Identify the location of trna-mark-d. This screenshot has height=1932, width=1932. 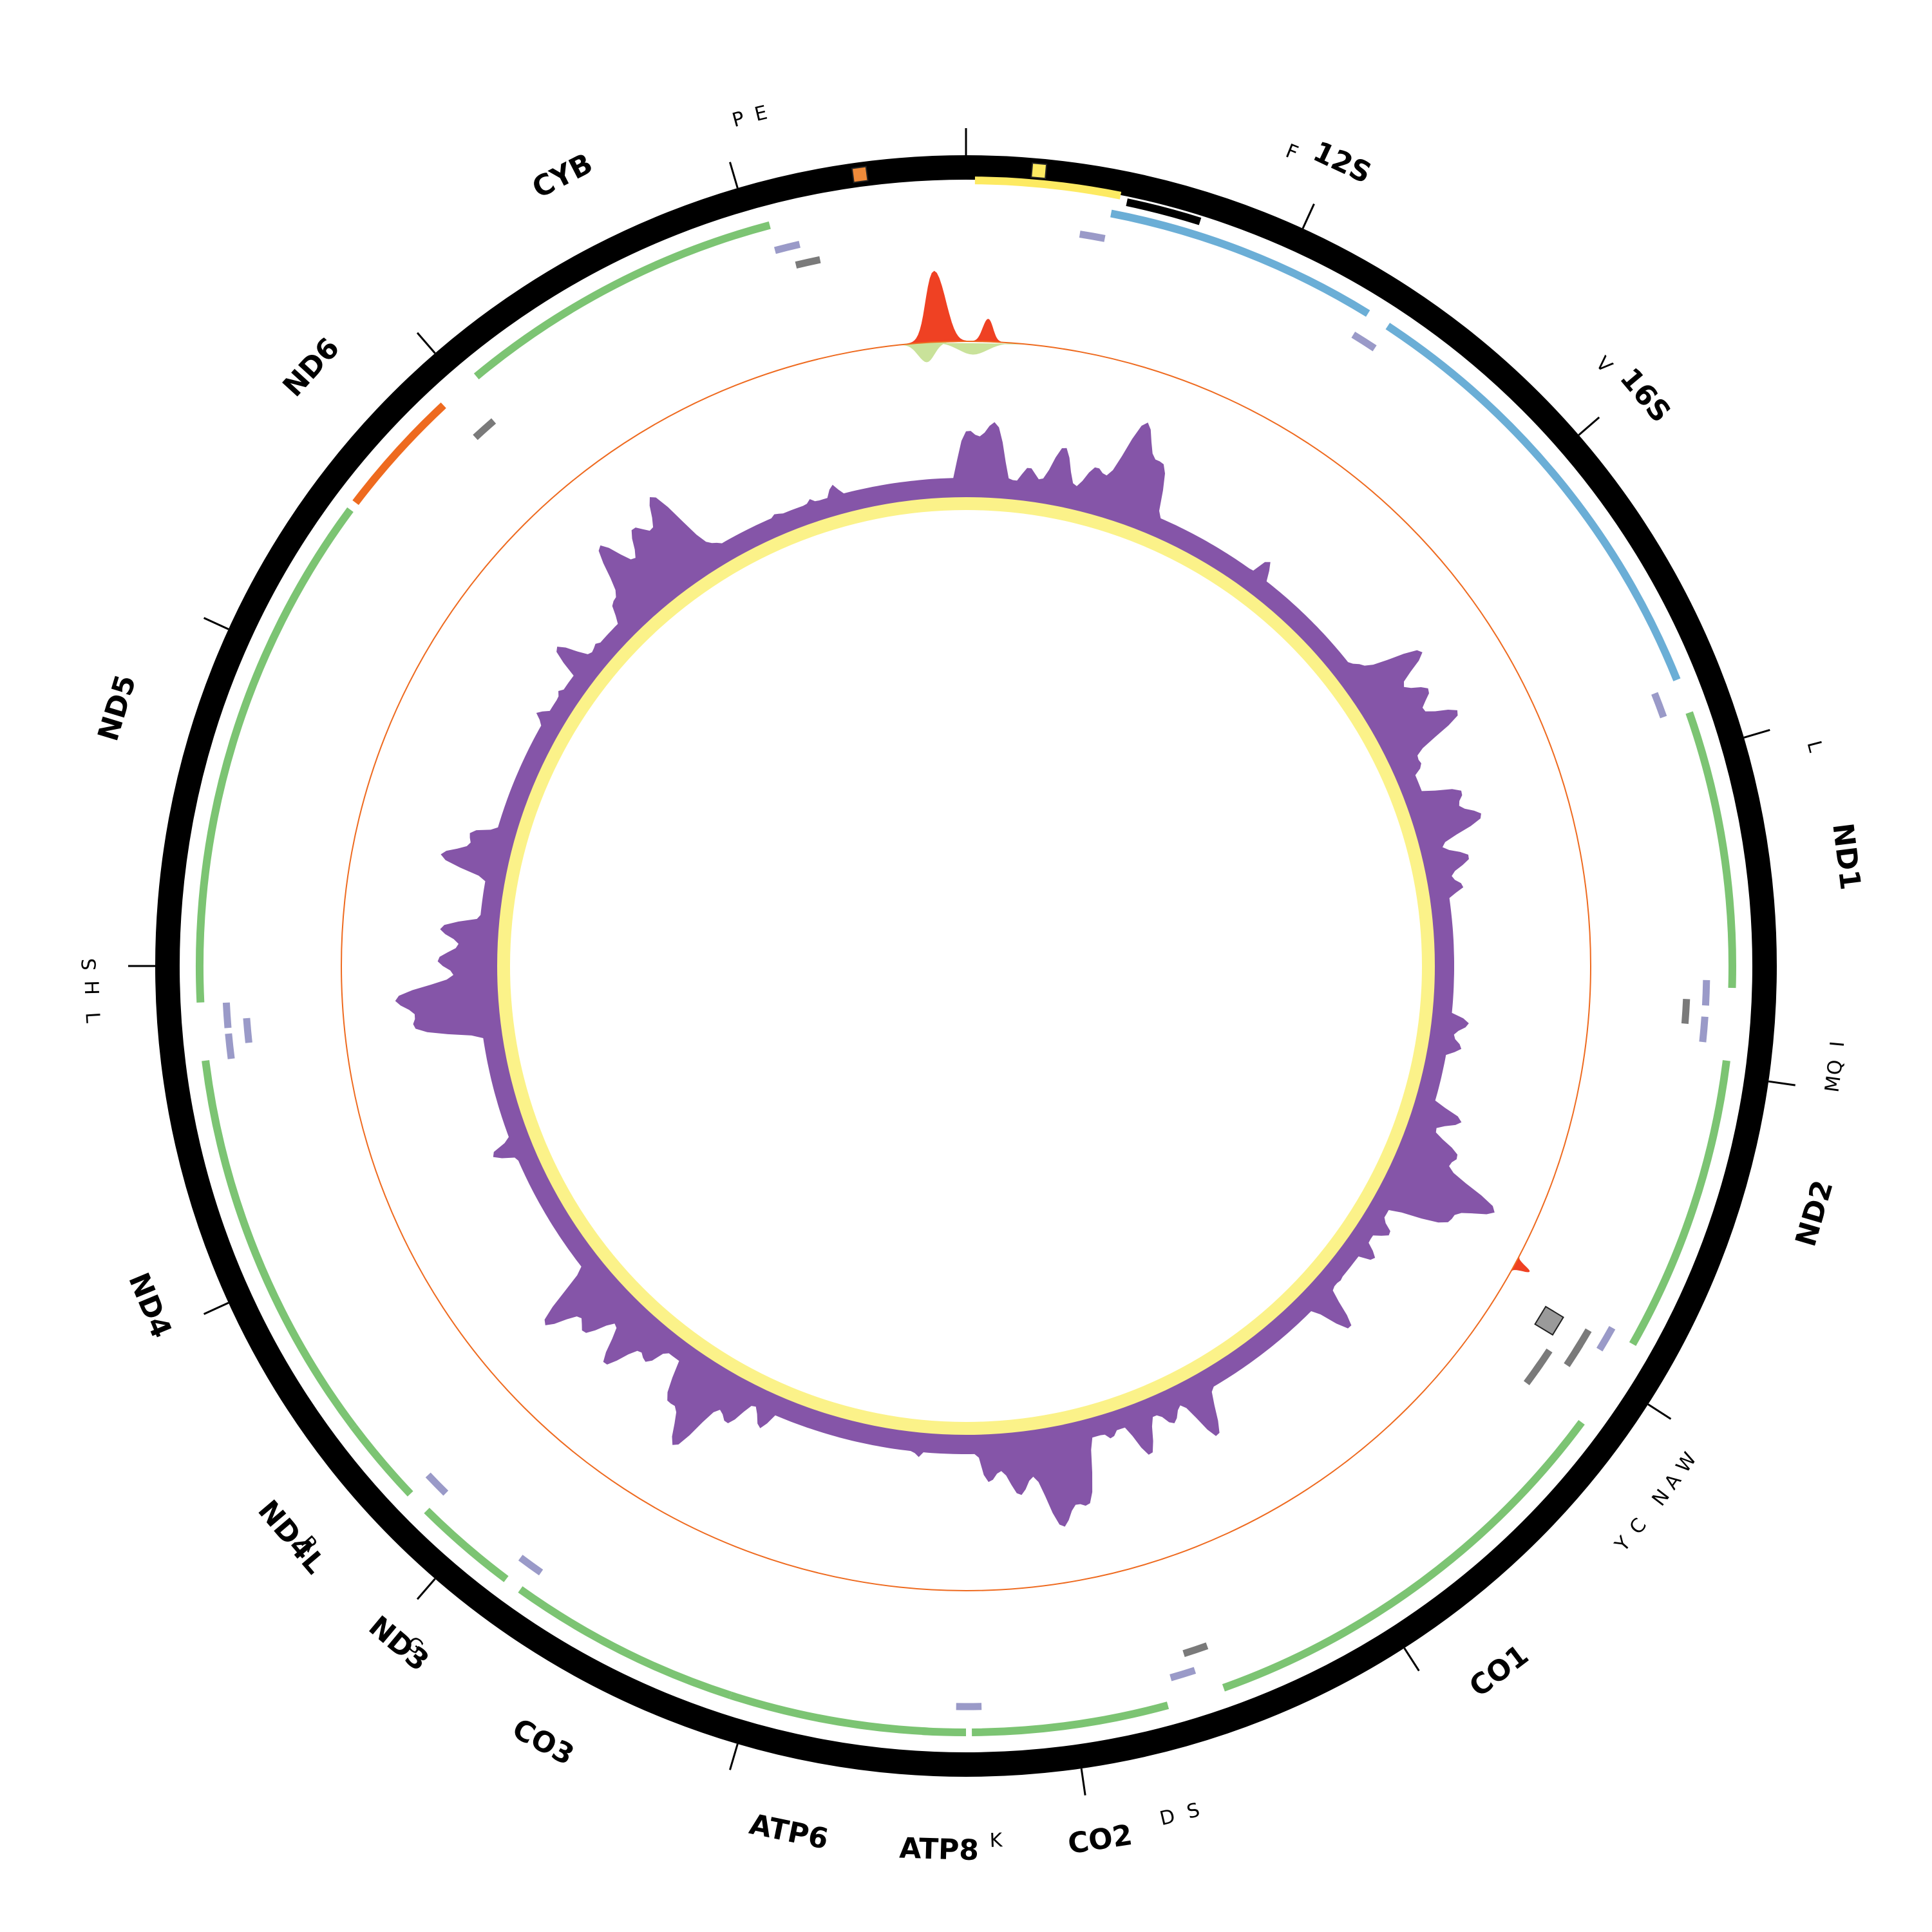
(1183, 1674).